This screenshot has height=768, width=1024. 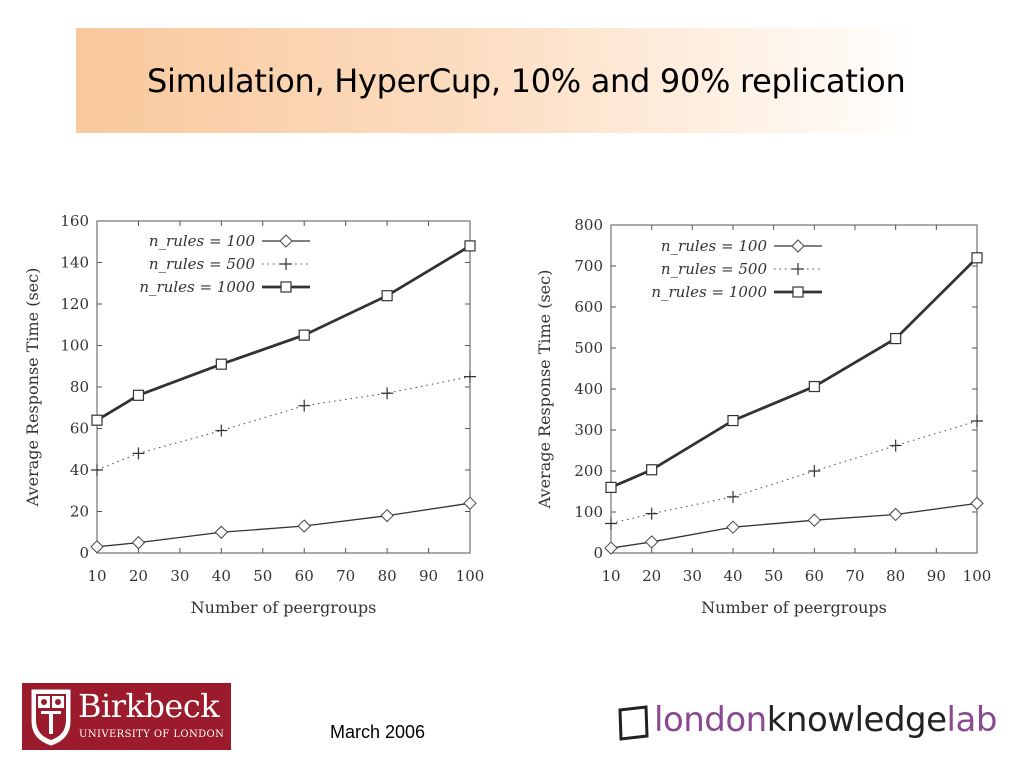 What do you see at coordinates (588, 307) in the screenshot?
I see `y-tick-label: 600` at bounding box center [588, 307].